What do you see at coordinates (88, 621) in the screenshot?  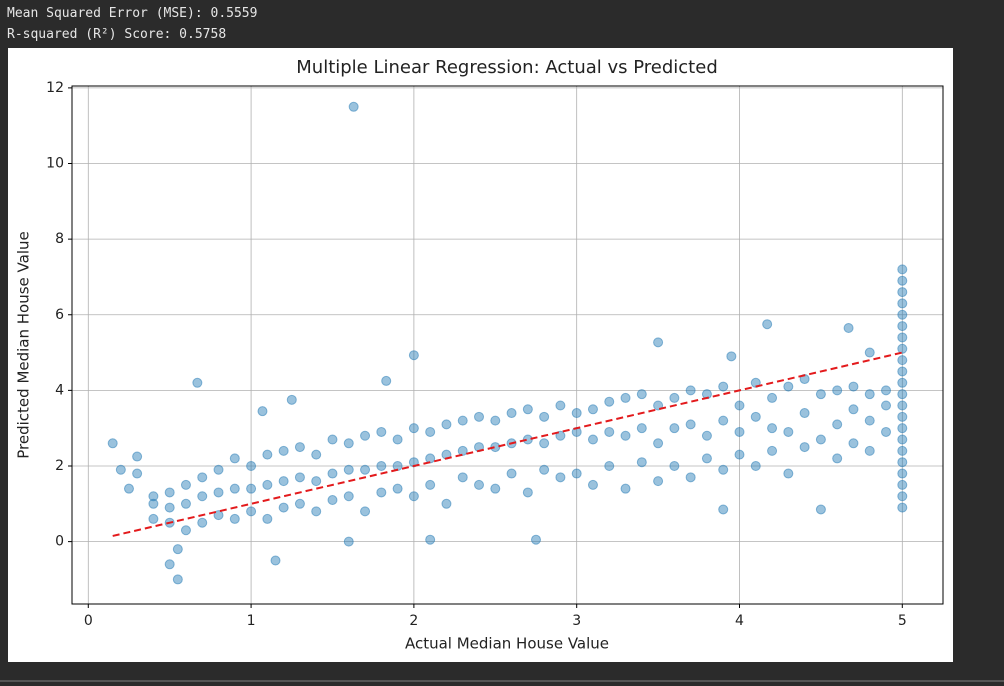 I see `x-tick-label: 0` at bounding box center [88, 621].